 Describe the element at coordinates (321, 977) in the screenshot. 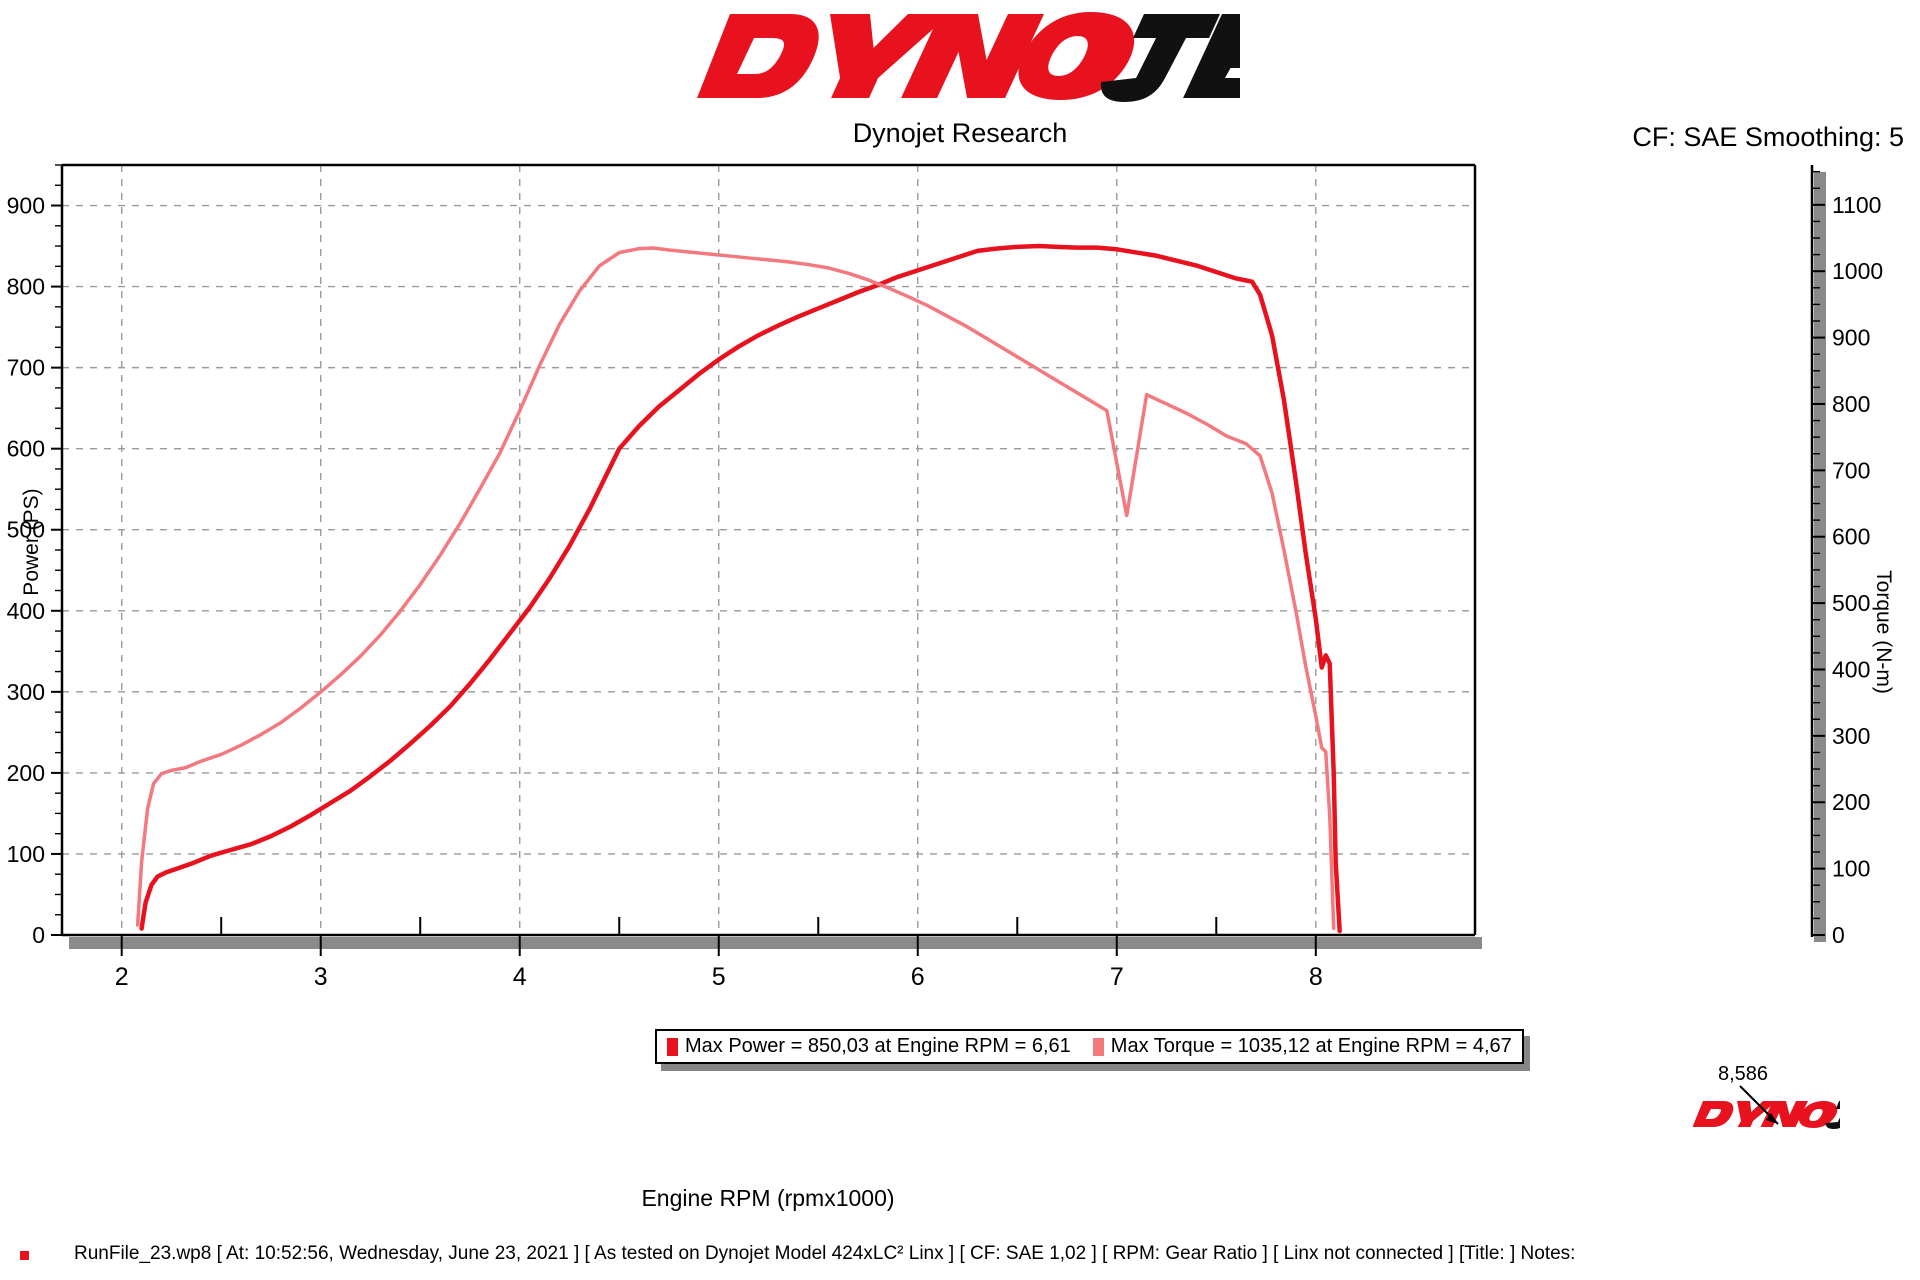

I see `x-axis-tick-label: 3` at that location.